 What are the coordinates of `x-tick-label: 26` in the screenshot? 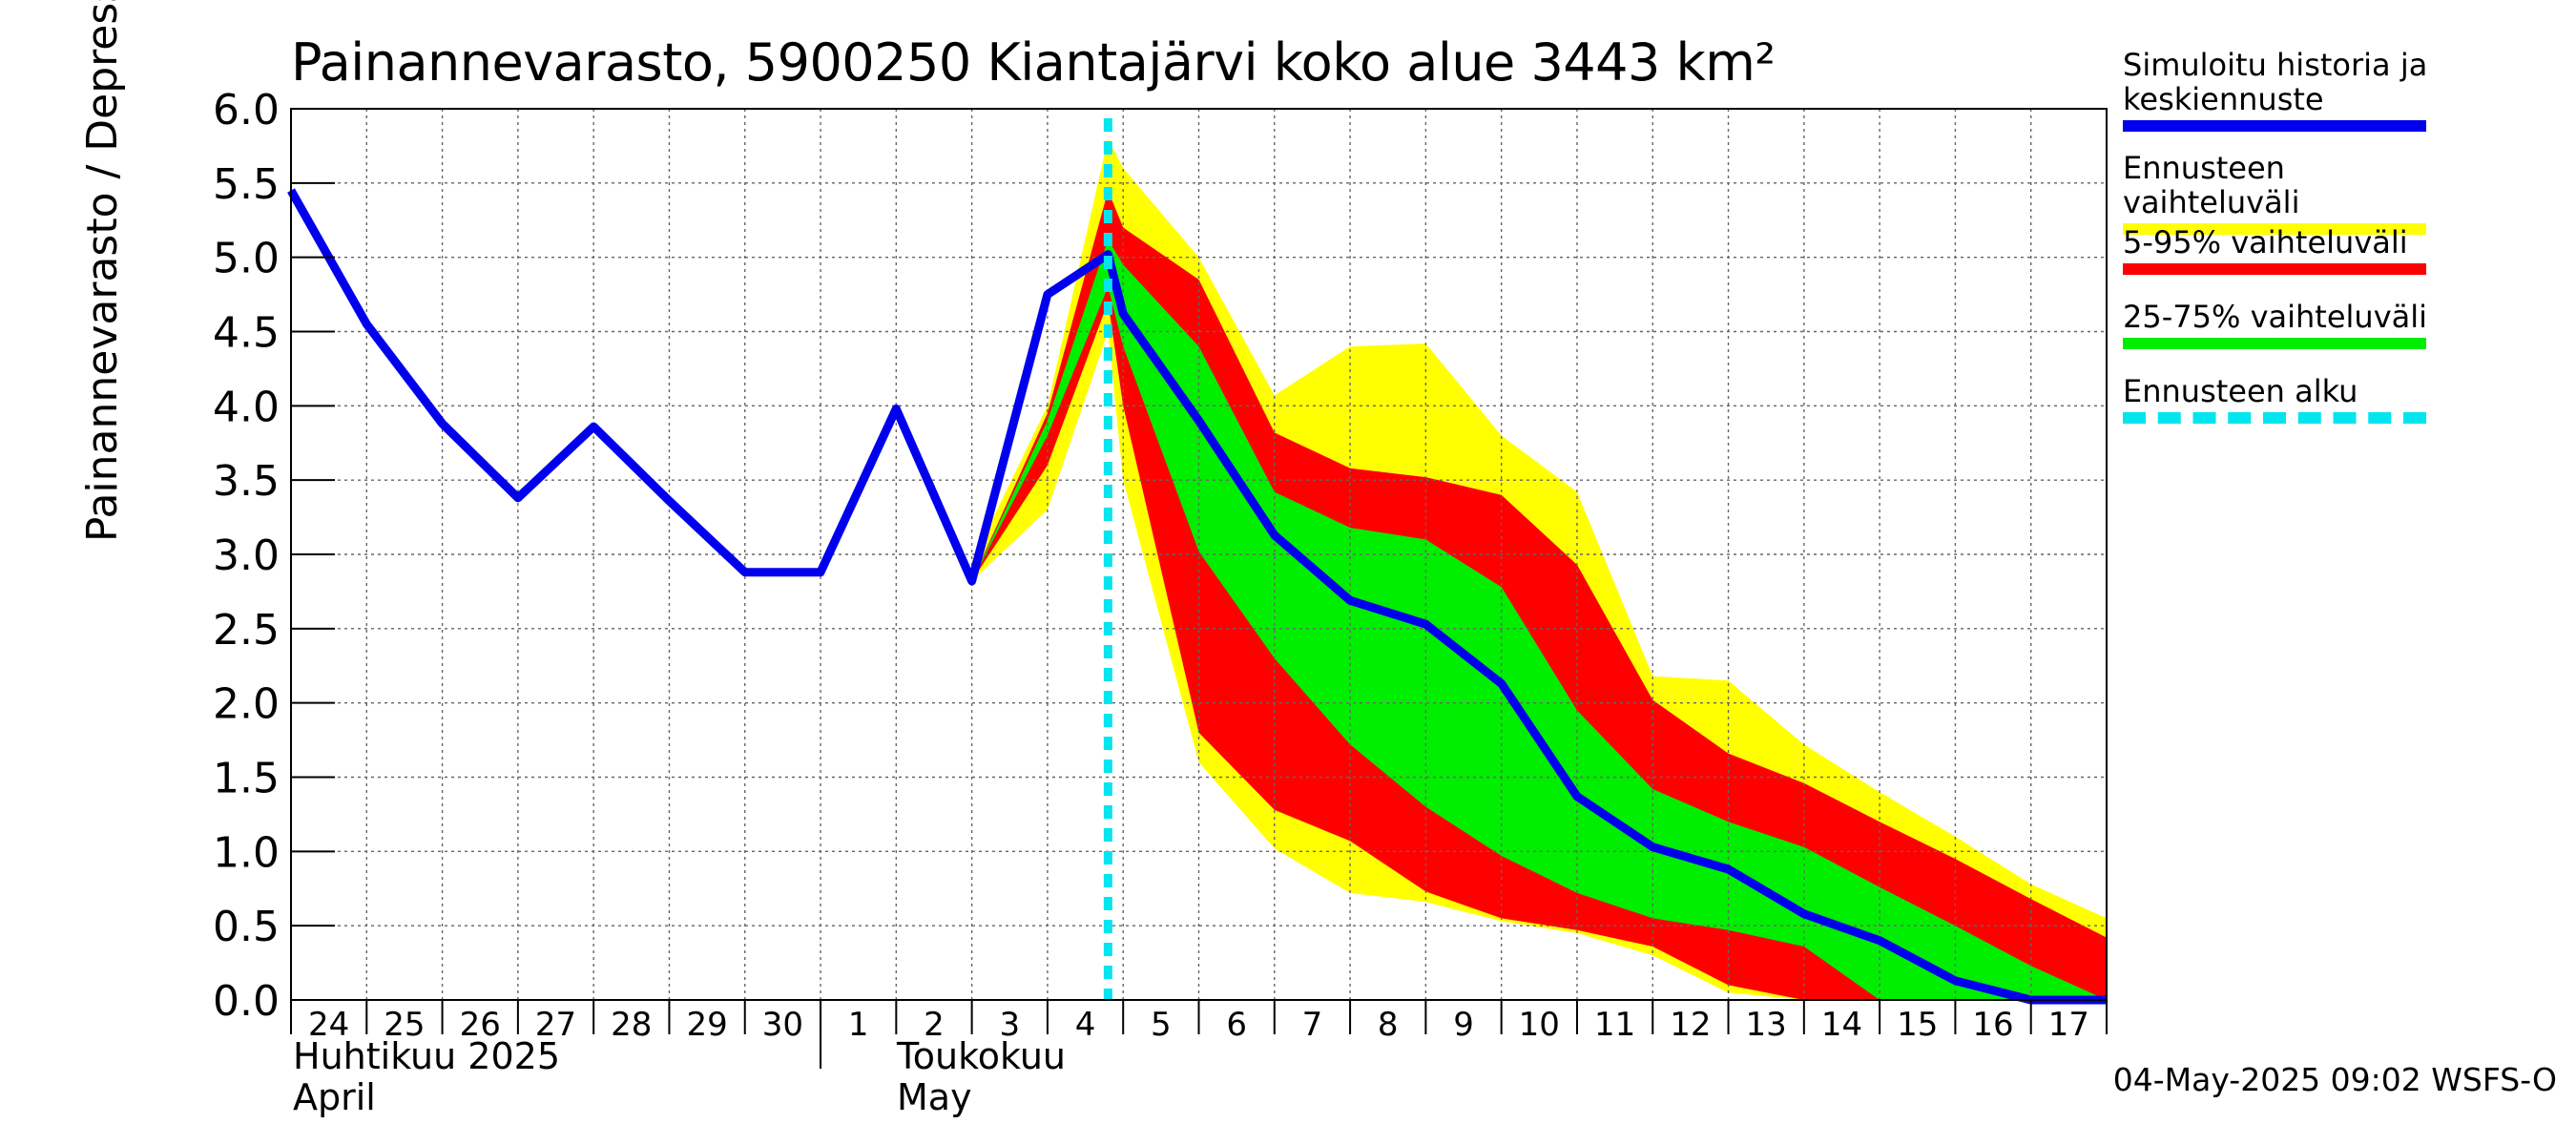 It's located at (480, 1025).